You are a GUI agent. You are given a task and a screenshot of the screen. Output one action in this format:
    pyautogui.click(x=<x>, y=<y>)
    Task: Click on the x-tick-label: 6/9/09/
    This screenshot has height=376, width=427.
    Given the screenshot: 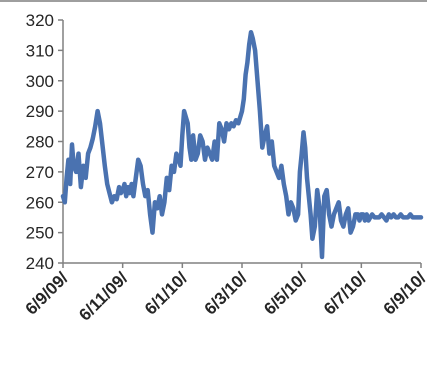 What is the action you would take?
    pyautogui.click(x=47, y=293)
    